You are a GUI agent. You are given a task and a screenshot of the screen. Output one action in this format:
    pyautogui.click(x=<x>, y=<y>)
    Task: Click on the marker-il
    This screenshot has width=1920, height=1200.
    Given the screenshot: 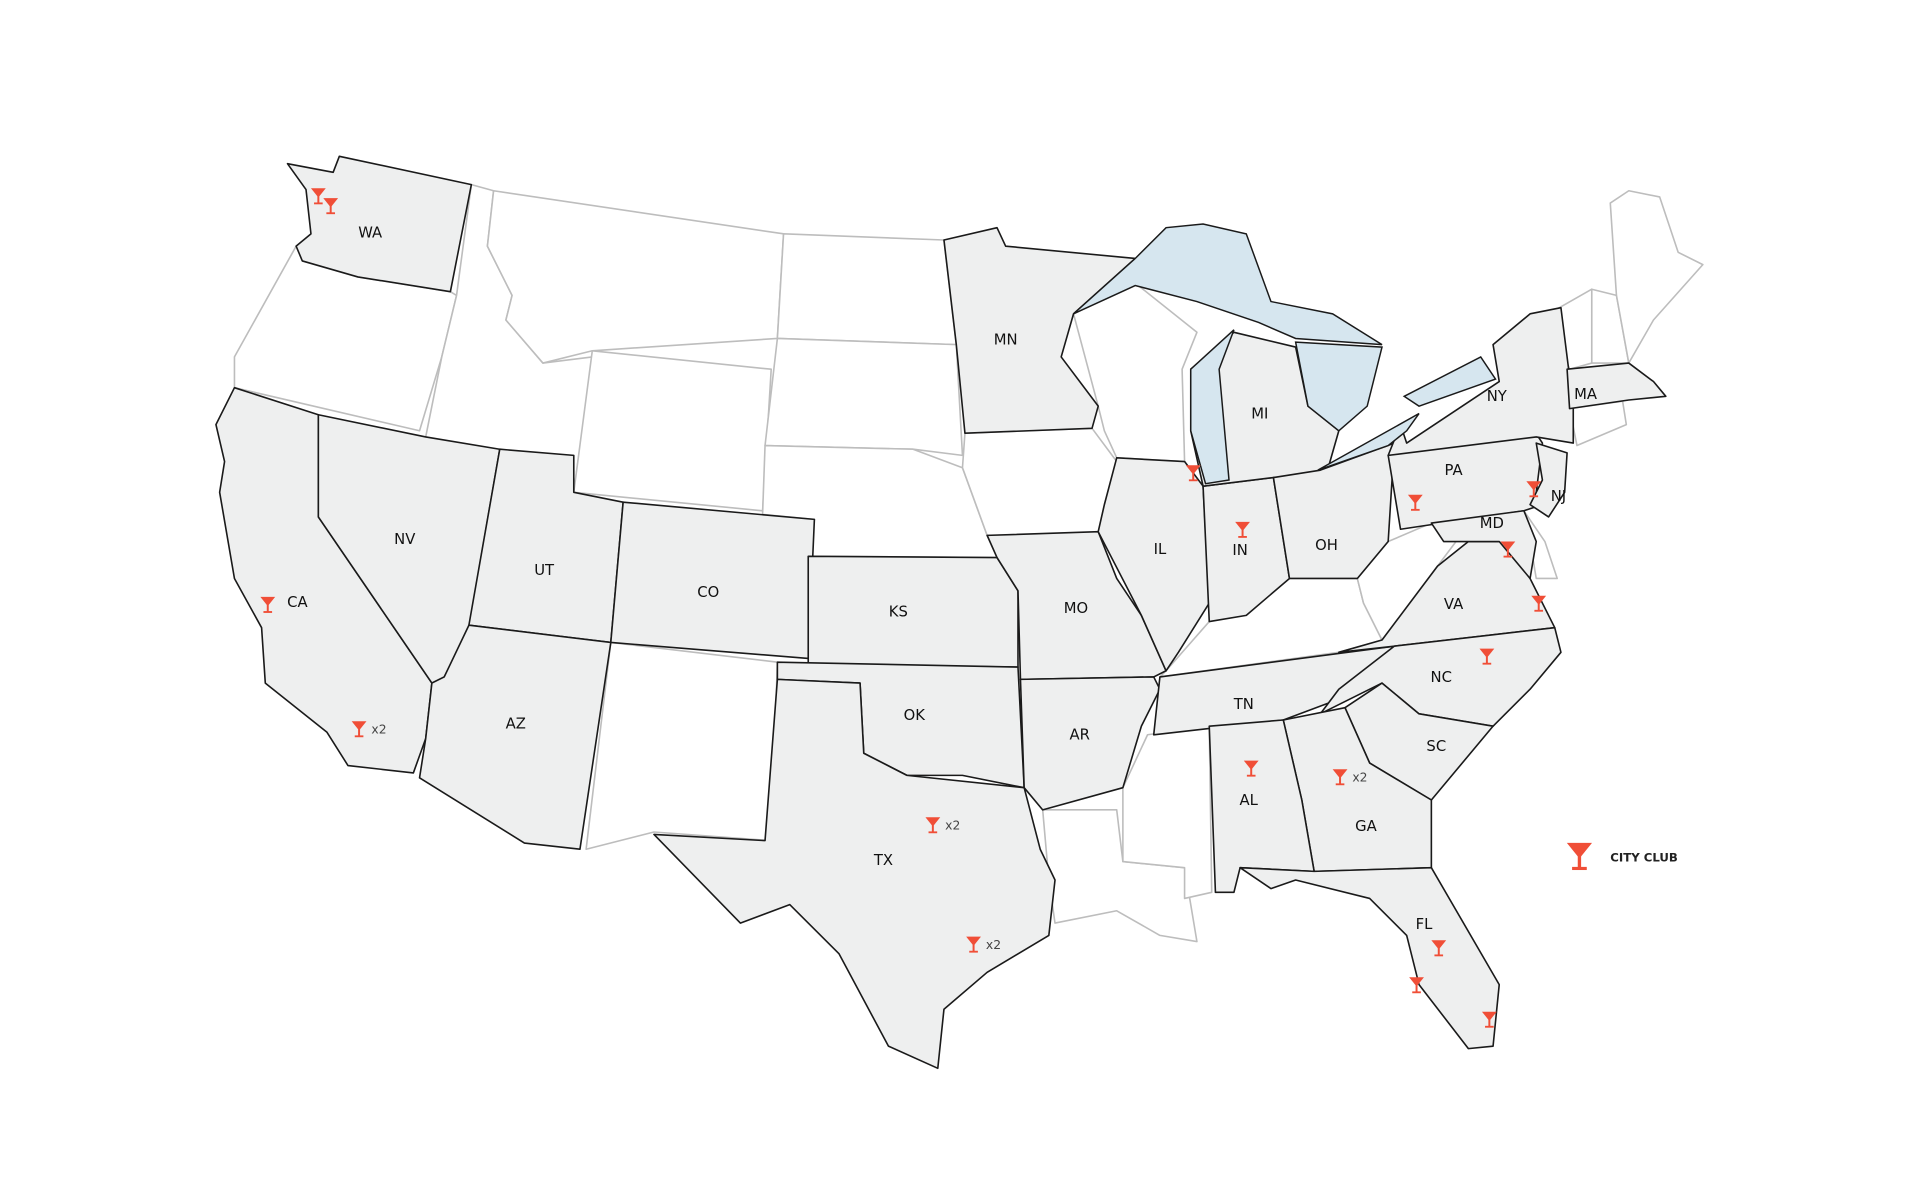 What is the action you would take?
    pyautogui.click(x=1193, y=473)
    